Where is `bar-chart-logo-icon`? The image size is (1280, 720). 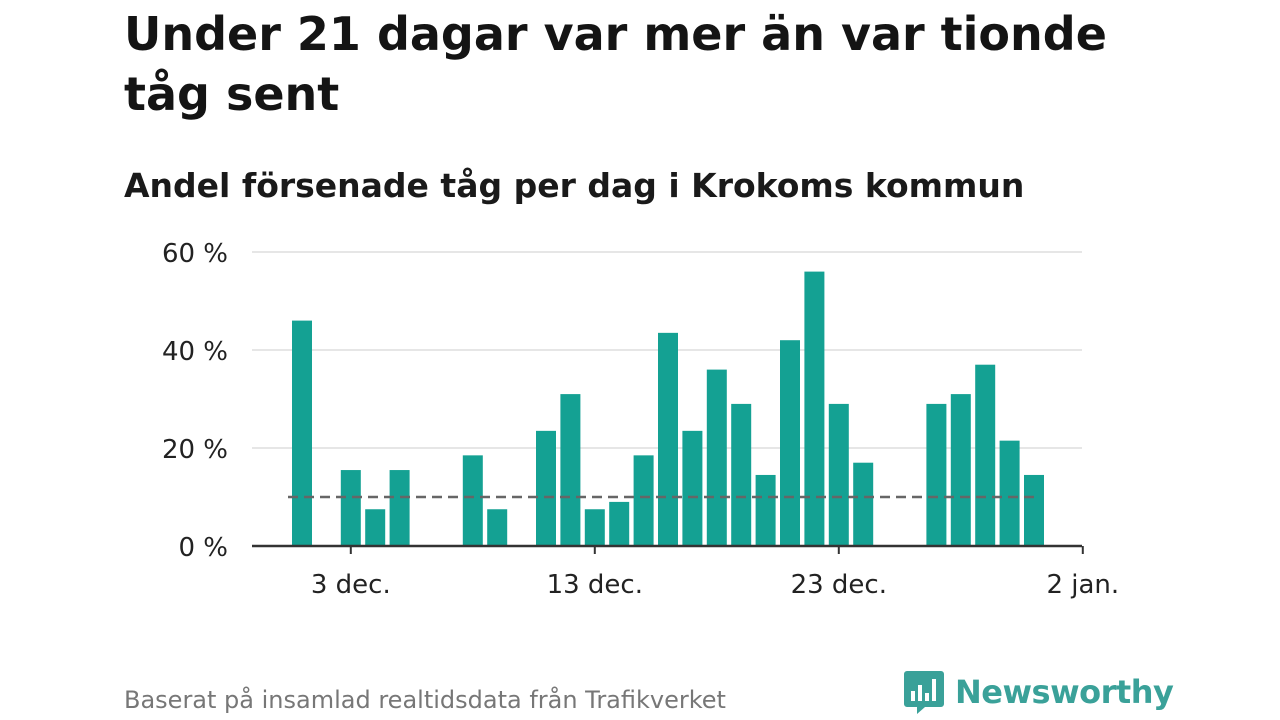
bar-chart-logo-icon is located at coordinates (924, 692).